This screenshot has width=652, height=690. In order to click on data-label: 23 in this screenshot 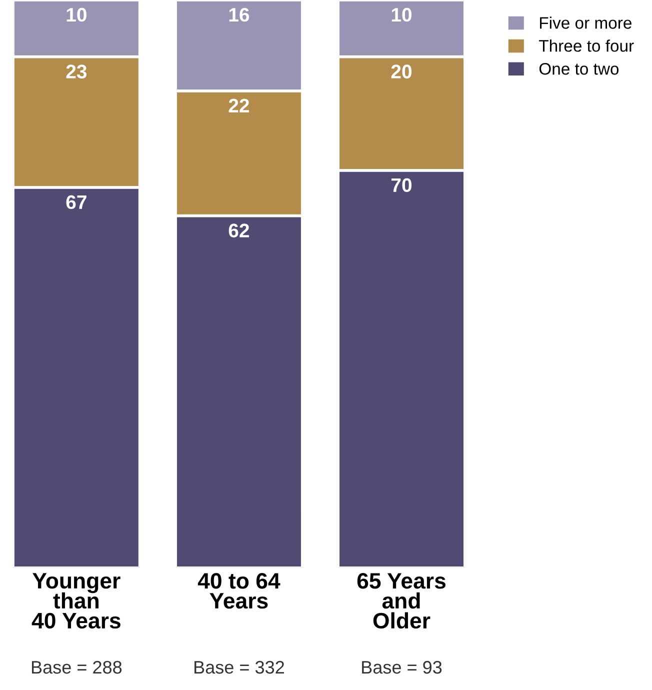, I will do `click(76, 71)`.